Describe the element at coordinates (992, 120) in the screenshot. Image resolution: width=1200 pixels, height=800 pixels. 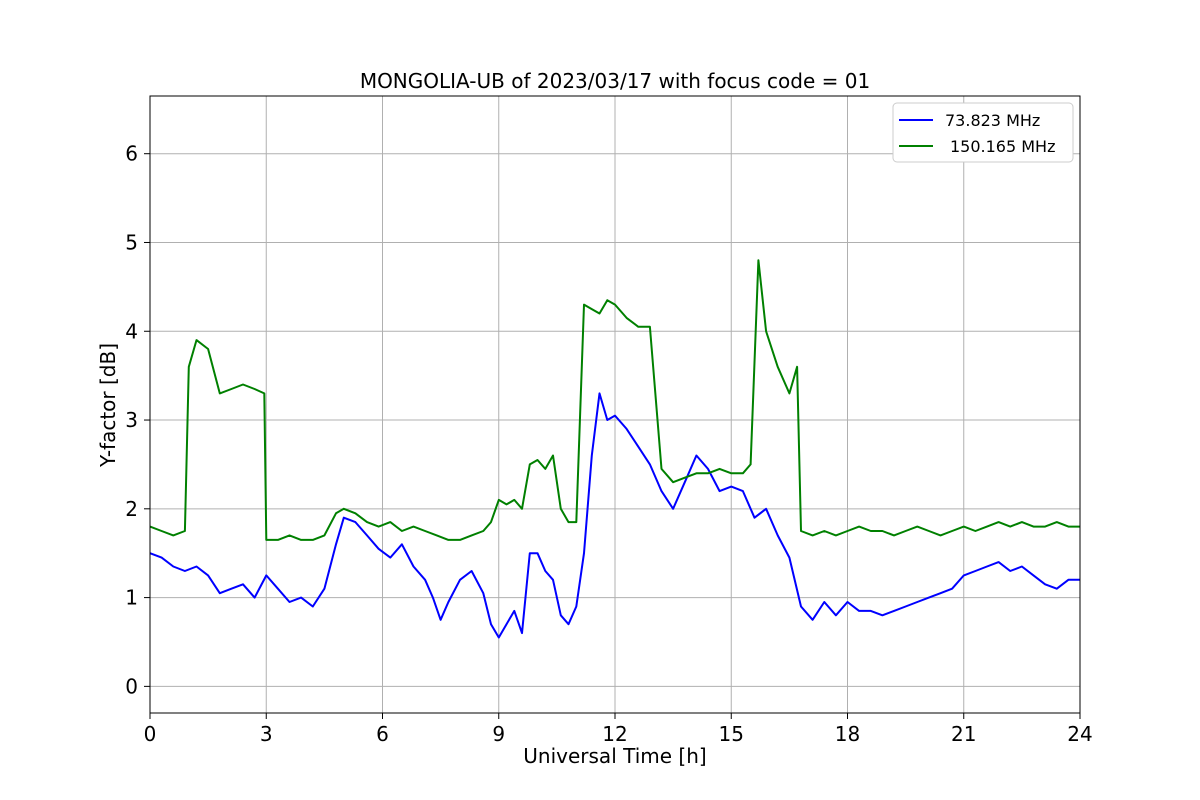
I see `legend-label-series-1: 73.823 MHz` at that location.